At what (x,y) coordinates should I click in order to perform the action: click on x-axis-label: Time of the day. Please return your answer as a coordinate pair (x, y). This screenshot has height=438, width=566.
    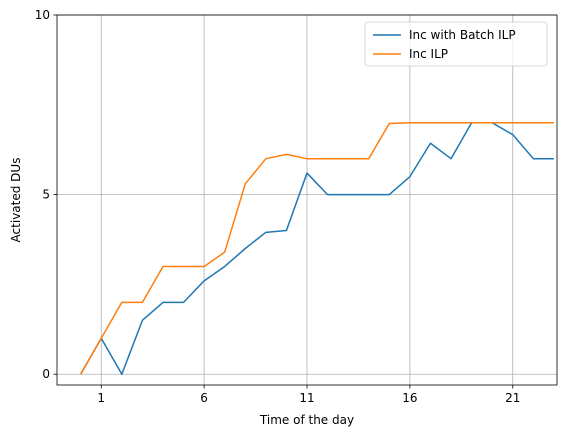
    Looking at the image, I should click on (306, 420).